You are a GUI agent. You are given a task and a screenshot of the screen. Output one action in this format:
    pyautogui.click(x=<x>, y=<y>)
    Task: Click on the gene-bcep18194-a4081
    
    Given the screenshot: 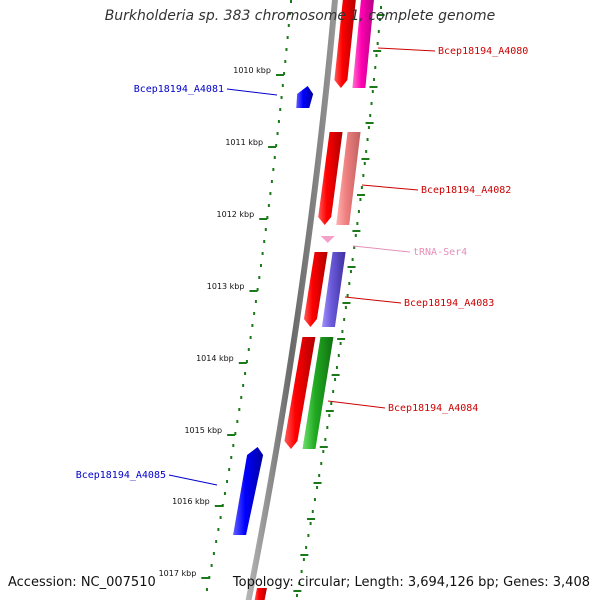 What is the action you would take?
    pyautogui.click(x=305, y=97)
    